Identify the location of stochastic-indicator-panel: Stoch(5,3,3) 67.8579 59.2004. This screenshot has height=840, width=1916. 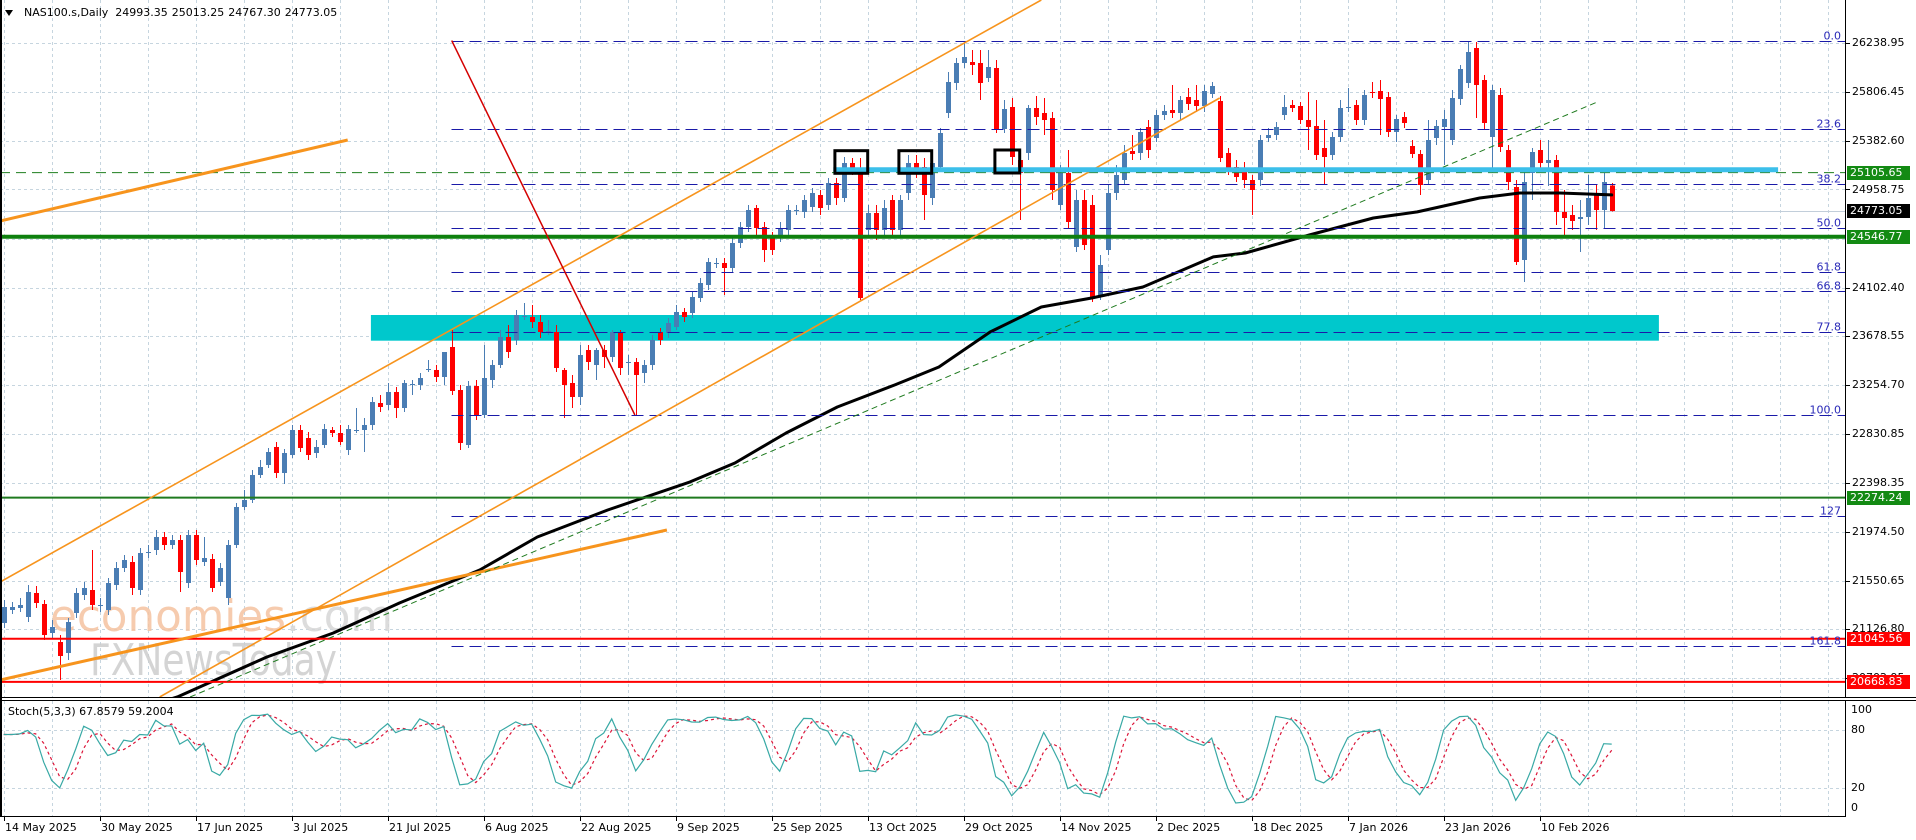
(922, 758).